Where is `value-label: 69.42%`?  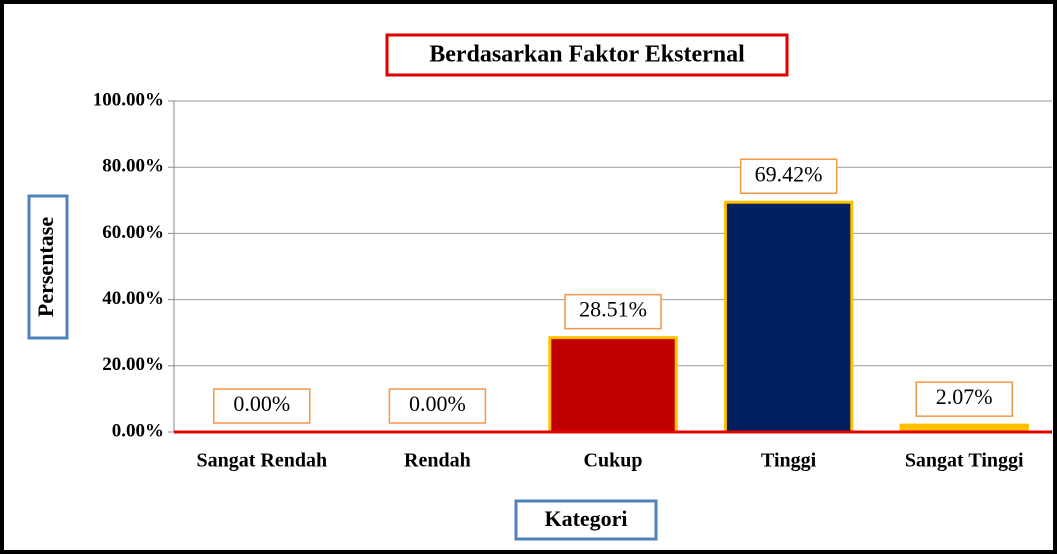
value-label: 69.42% is located at coordinates (789, 173).